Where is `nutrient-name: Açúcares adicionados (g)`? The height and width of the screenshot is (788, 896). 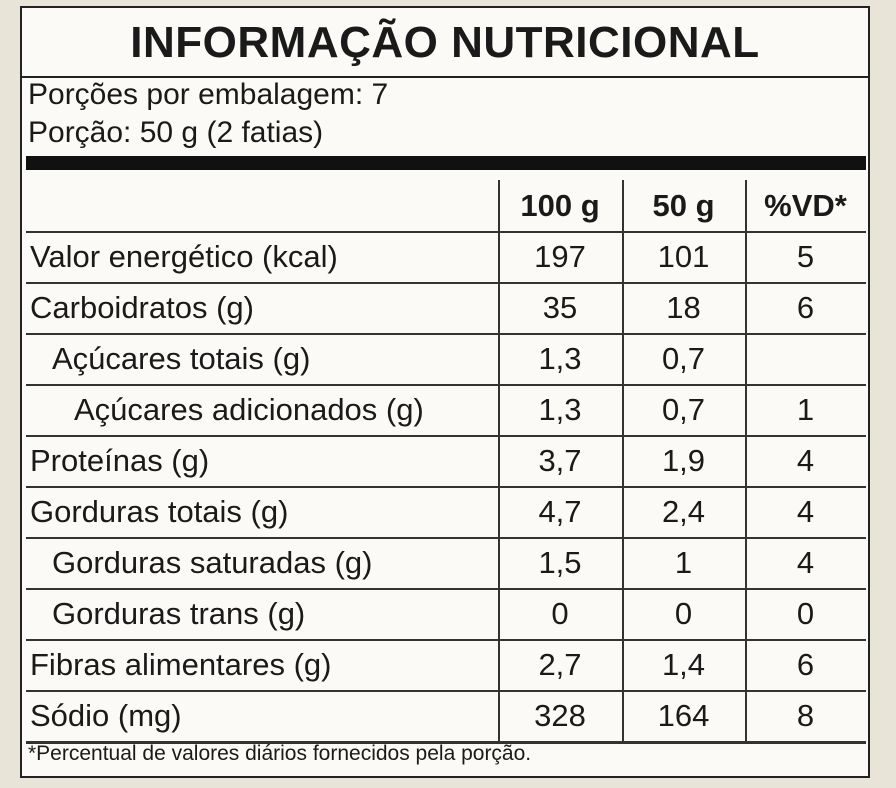
nutrient-name: Açúcares adicionados (g) is located at coordinates (249, 409).